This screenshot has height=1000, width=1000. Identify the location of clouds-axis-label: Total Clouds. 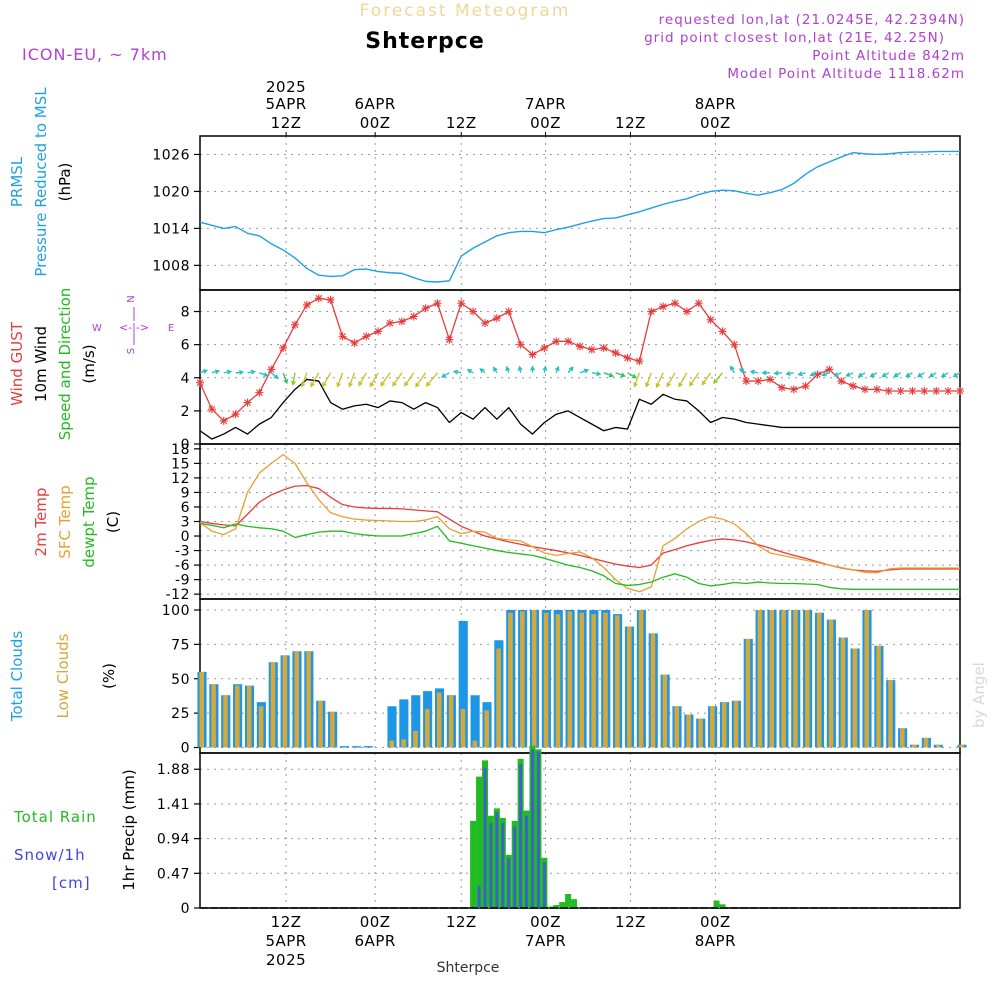
(17, 677).